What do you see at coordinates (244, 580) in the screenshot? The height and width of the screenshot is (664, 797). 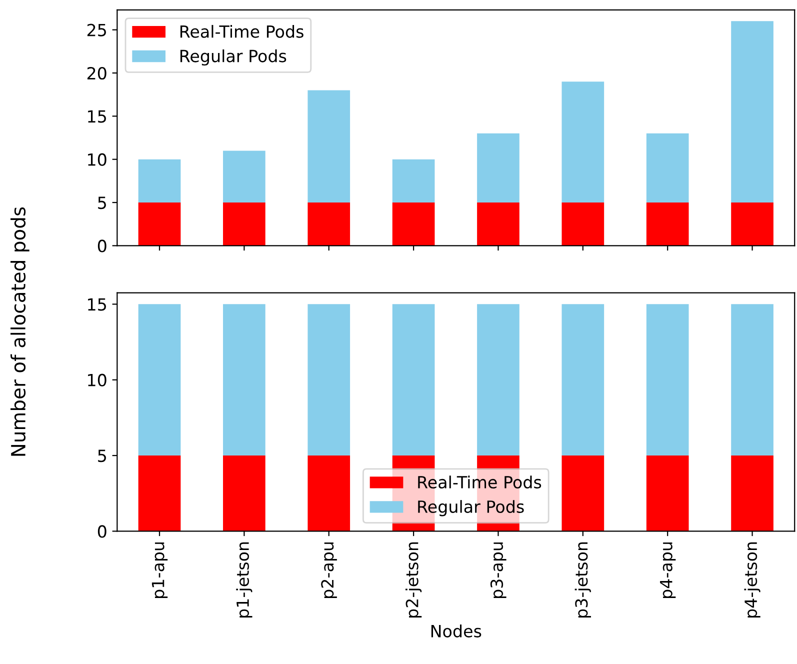 I see `x-tick-label: p1-jetson` at bounding box center [244, 580].